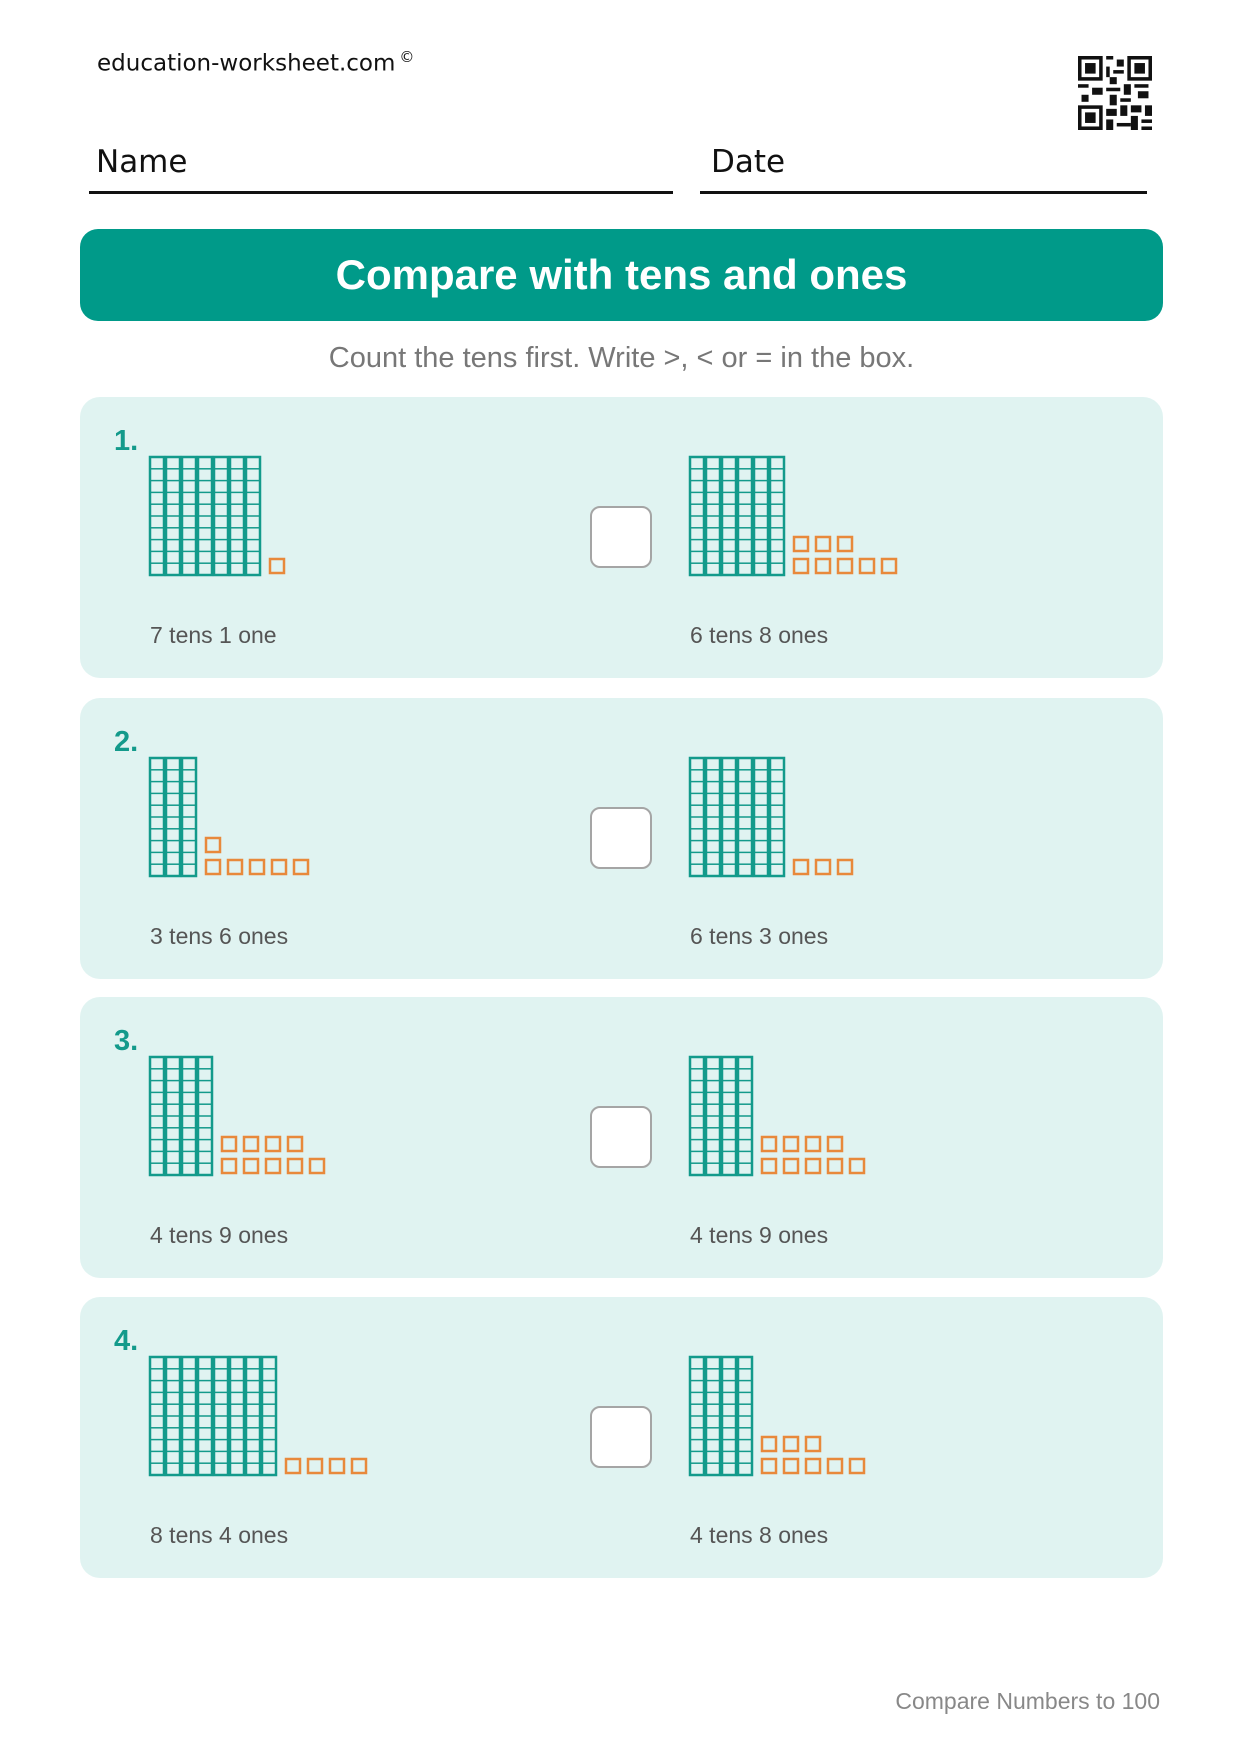 The width and height of the screenshot is (1240, 1755). Describe the element at coordinates (213, 635) in the screenshot. I see `left-caption: 7 tens 1 one` at that location.